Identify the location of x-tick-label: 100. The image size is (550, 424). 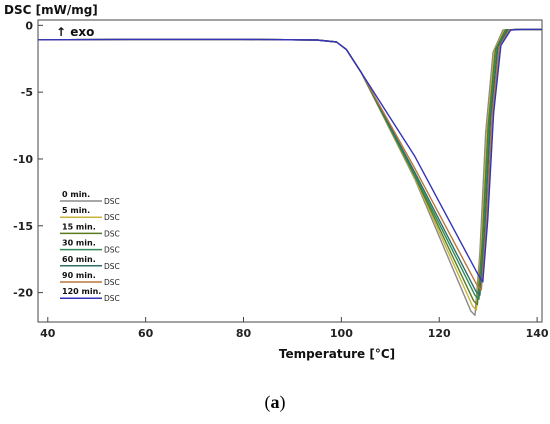
(341, 333).